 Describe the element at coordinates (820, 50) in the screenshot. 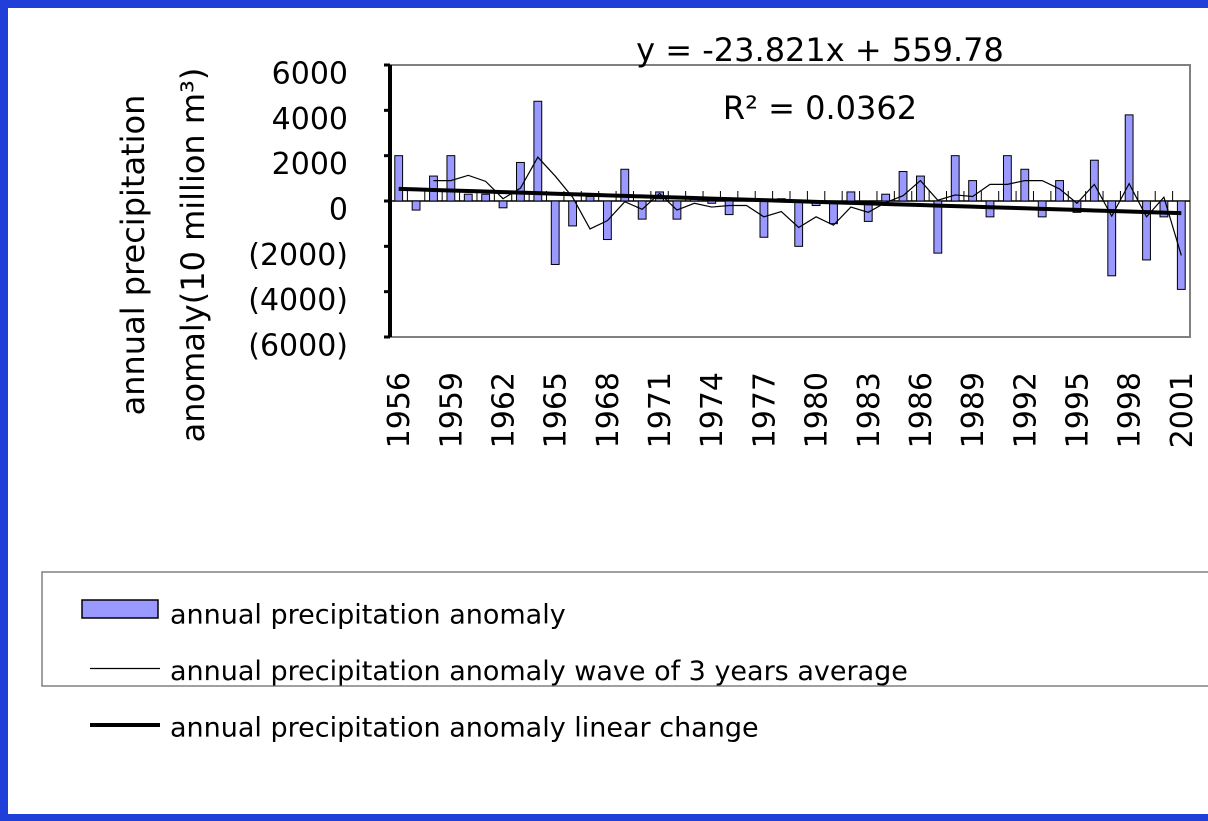

I see `equation-annotation: y = -23.821x + 559.78` at that location.